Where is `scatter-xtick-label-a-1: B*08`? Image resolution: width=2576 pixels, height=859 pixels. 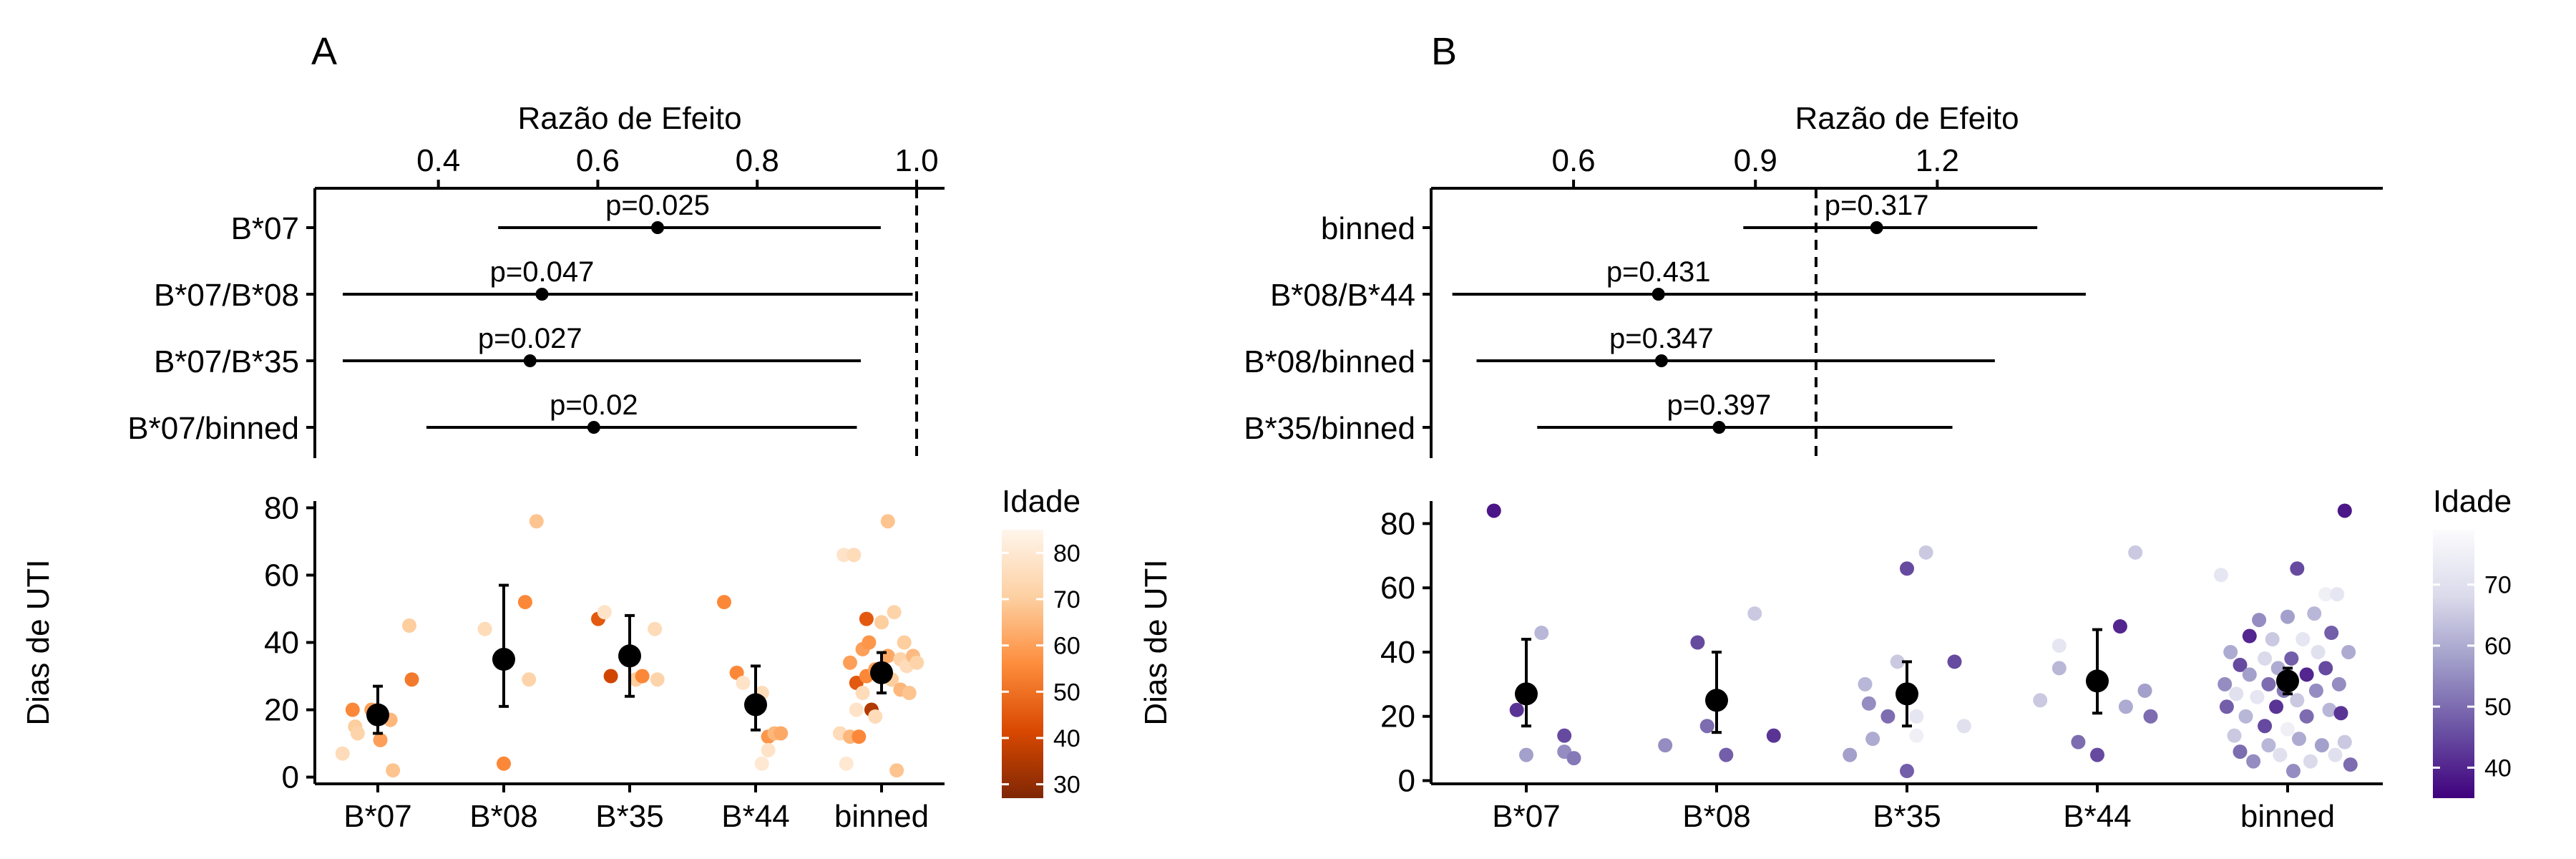 scatter-xtick-label-a-1: B*08 is located at coordinates (503, 816).